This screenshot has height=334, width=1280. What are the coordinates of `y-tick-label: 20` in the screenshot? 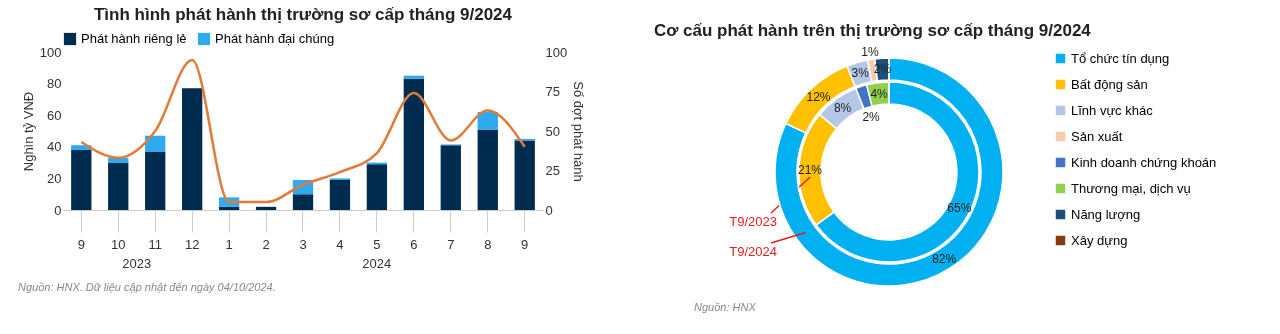 It's located at (54, 178).